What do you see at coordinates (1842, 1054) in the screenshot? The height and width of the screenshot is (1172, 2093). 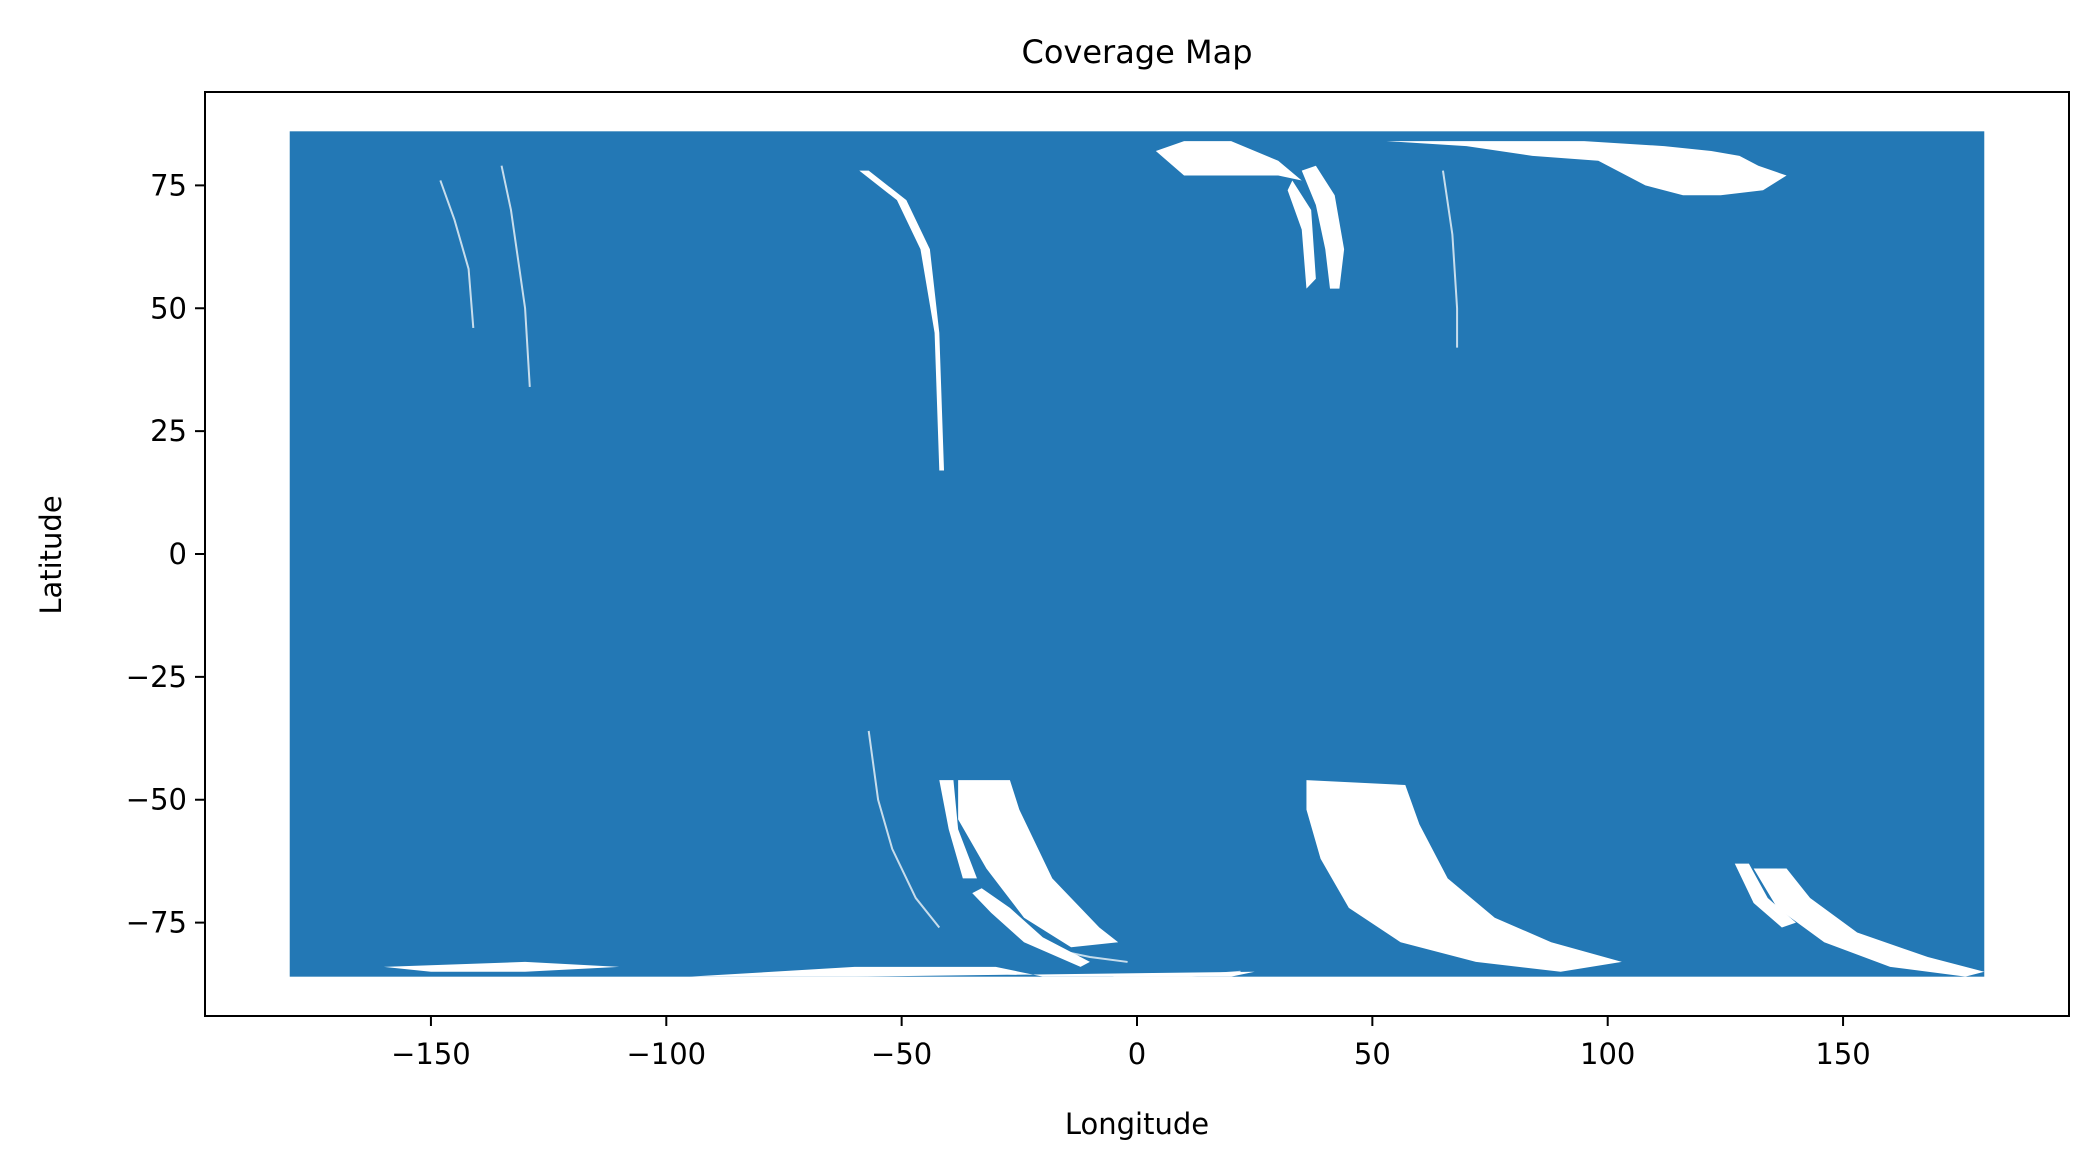 I see `x-tick-label: 150` at bounding box center [1842, 1054].